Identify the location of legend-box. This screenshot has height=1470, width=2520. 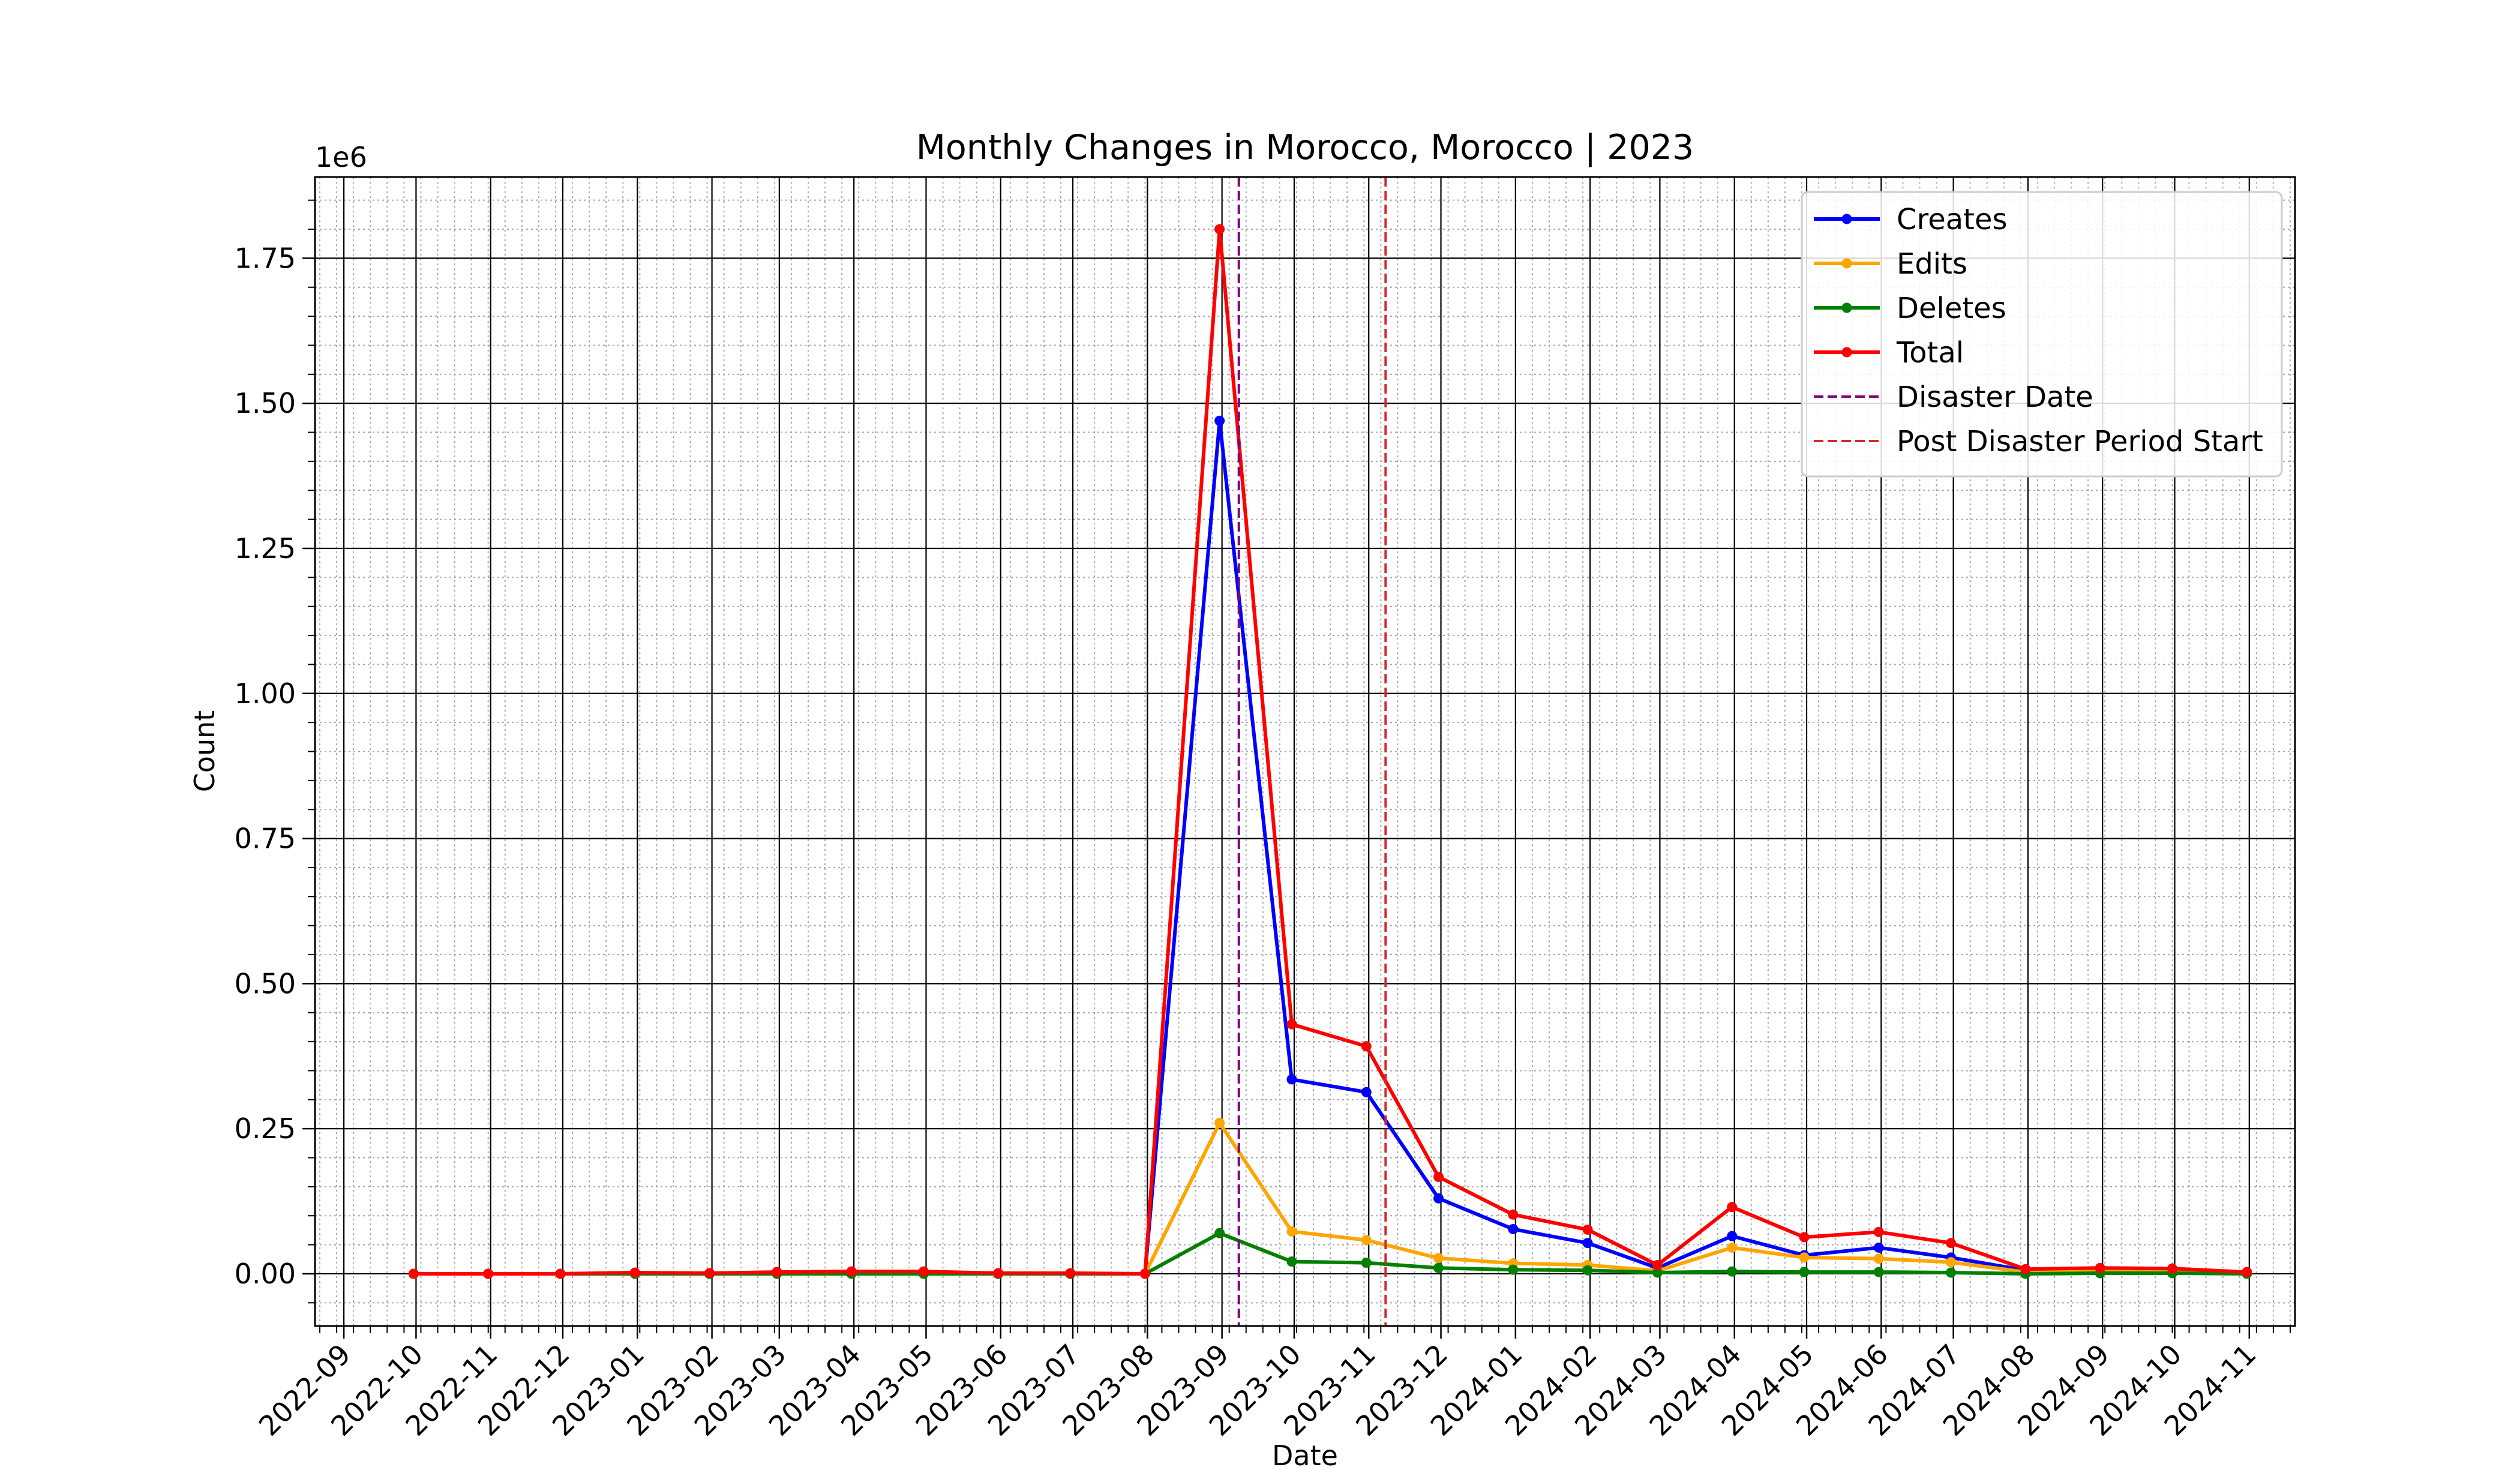
(2042, 334).